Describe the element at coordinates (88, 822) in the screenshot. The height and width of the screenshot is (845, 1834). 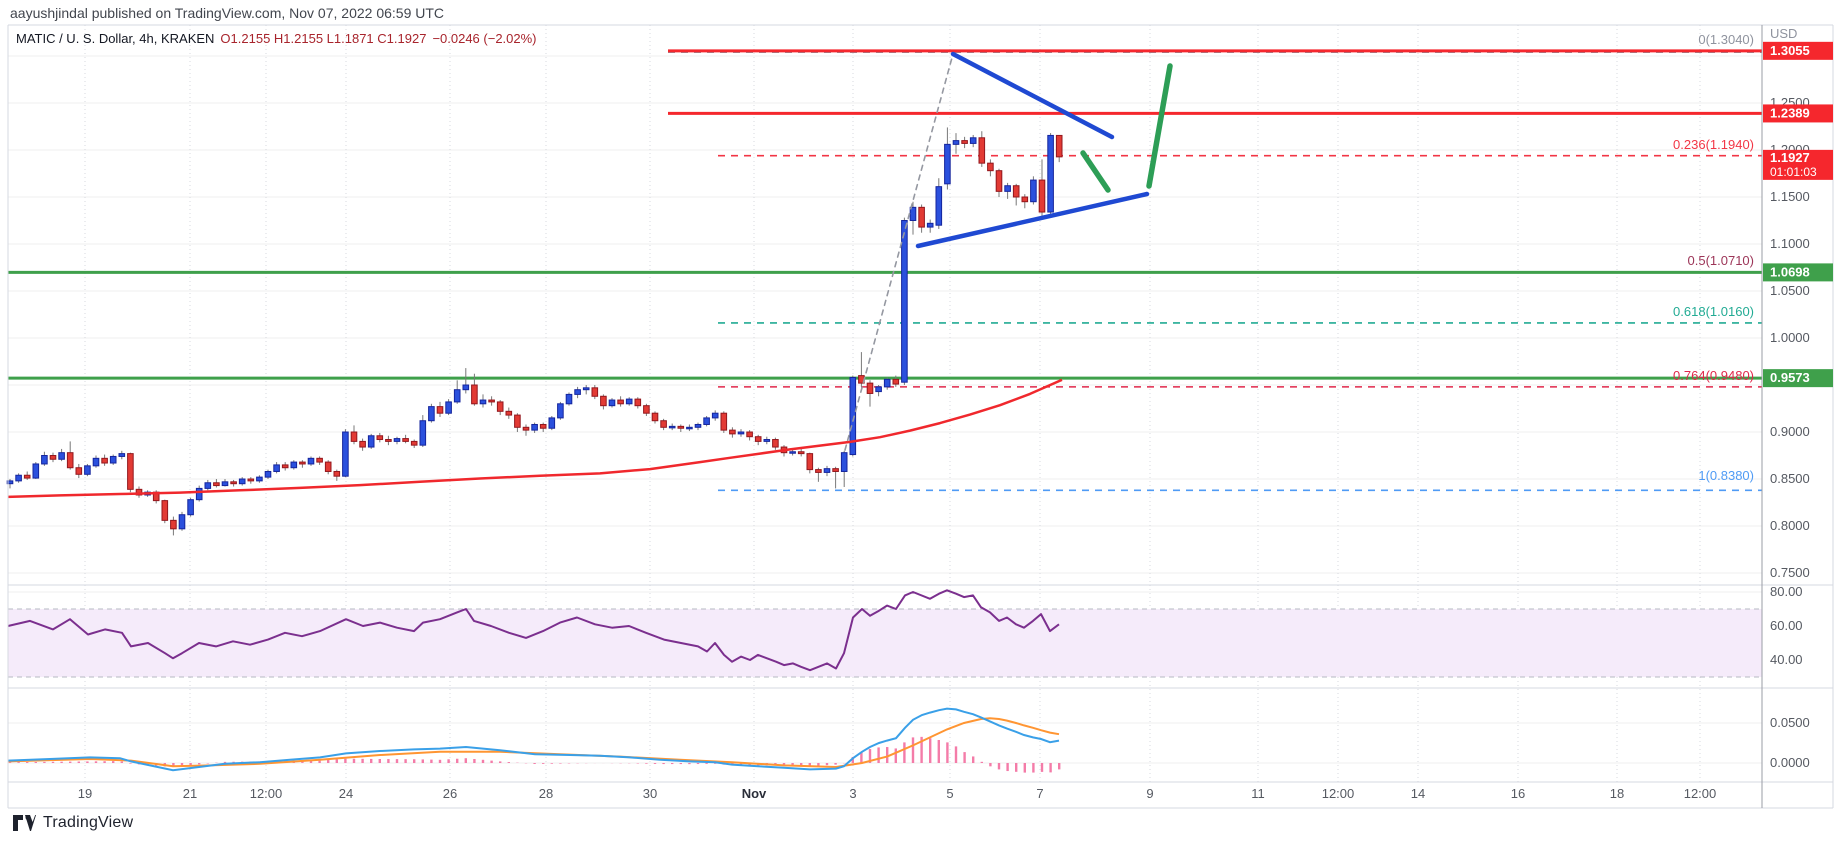
I see `brand-name: TradingView` at that location.